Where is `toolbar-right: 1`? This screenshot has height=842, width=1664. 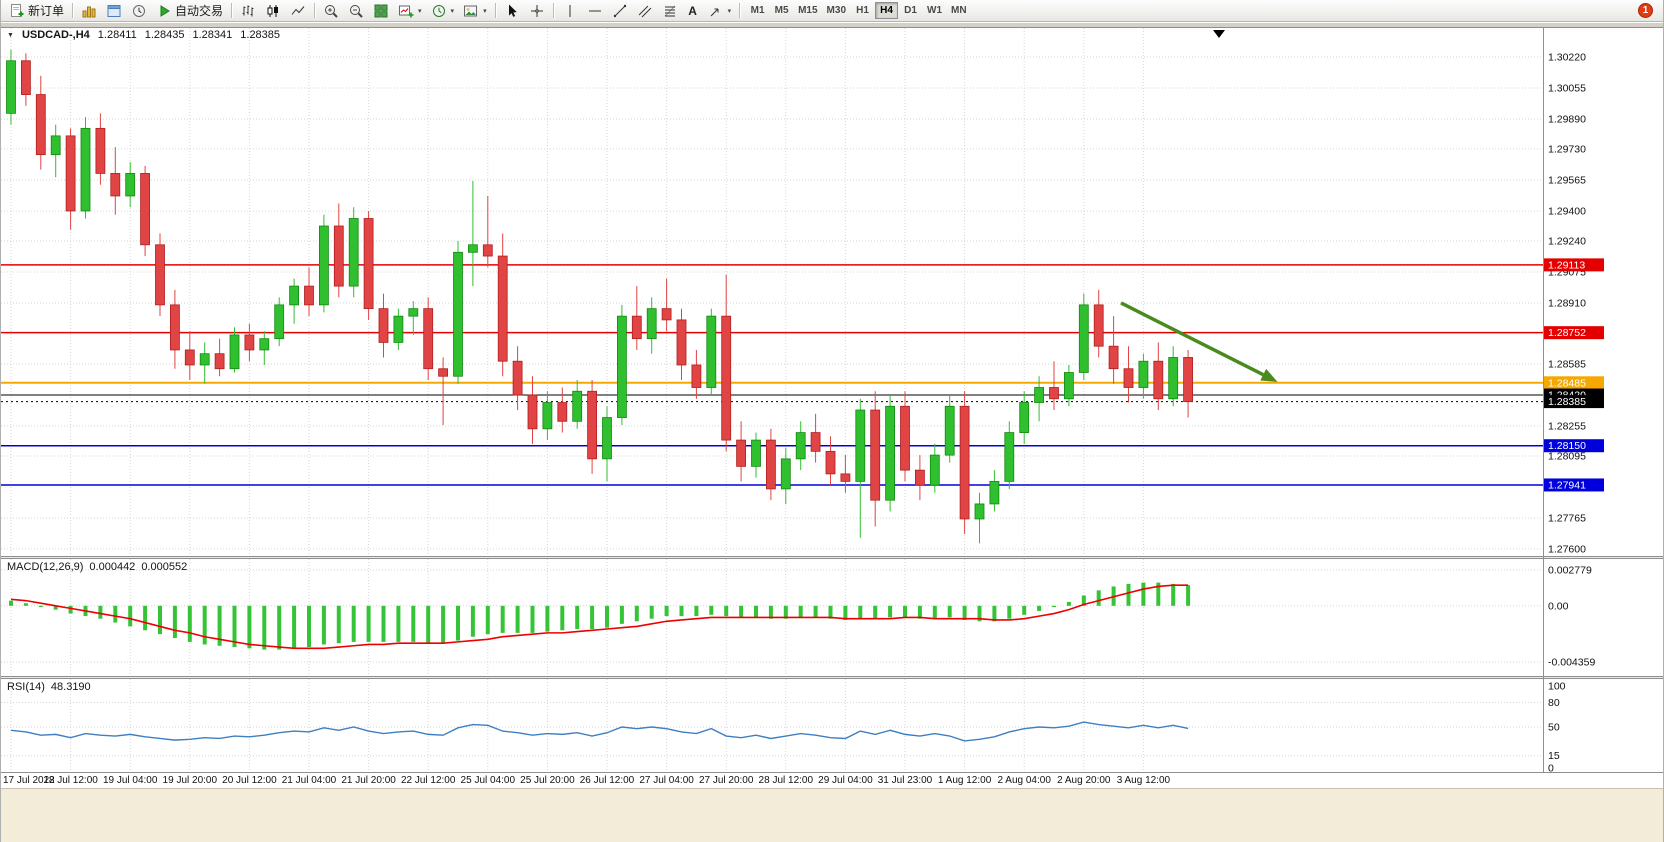 toolbar-right: 1 is located at coordinates (1648, 10).